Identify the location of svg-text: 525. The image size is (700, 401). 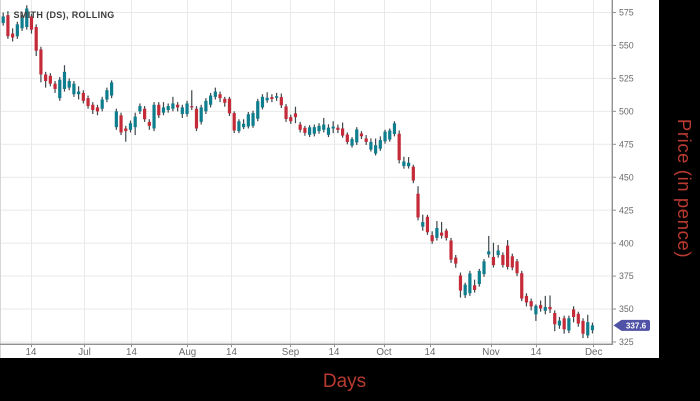
(626, 79).